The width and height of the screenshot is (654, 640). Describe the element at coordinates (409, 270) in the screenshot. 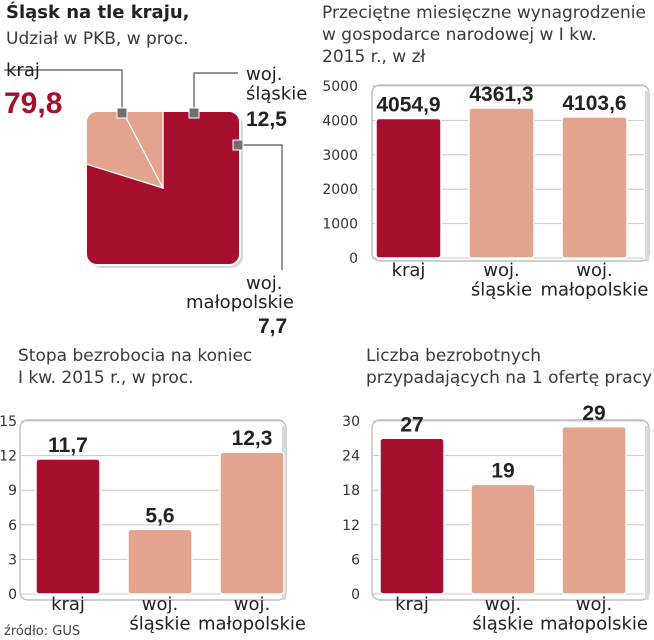

I see `chart1-category-0: kraj` at that location.